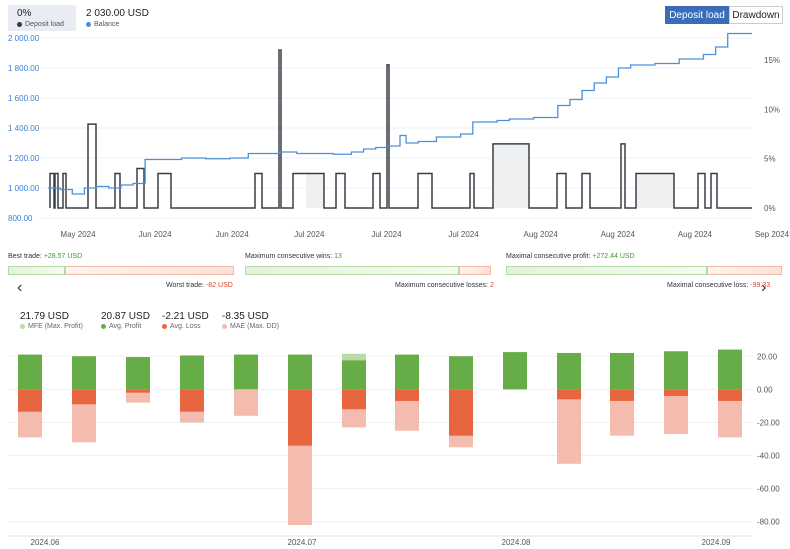 The image size is (790, 549). I want to click on worst-trade-value: -82 USD, so click(219, 285).